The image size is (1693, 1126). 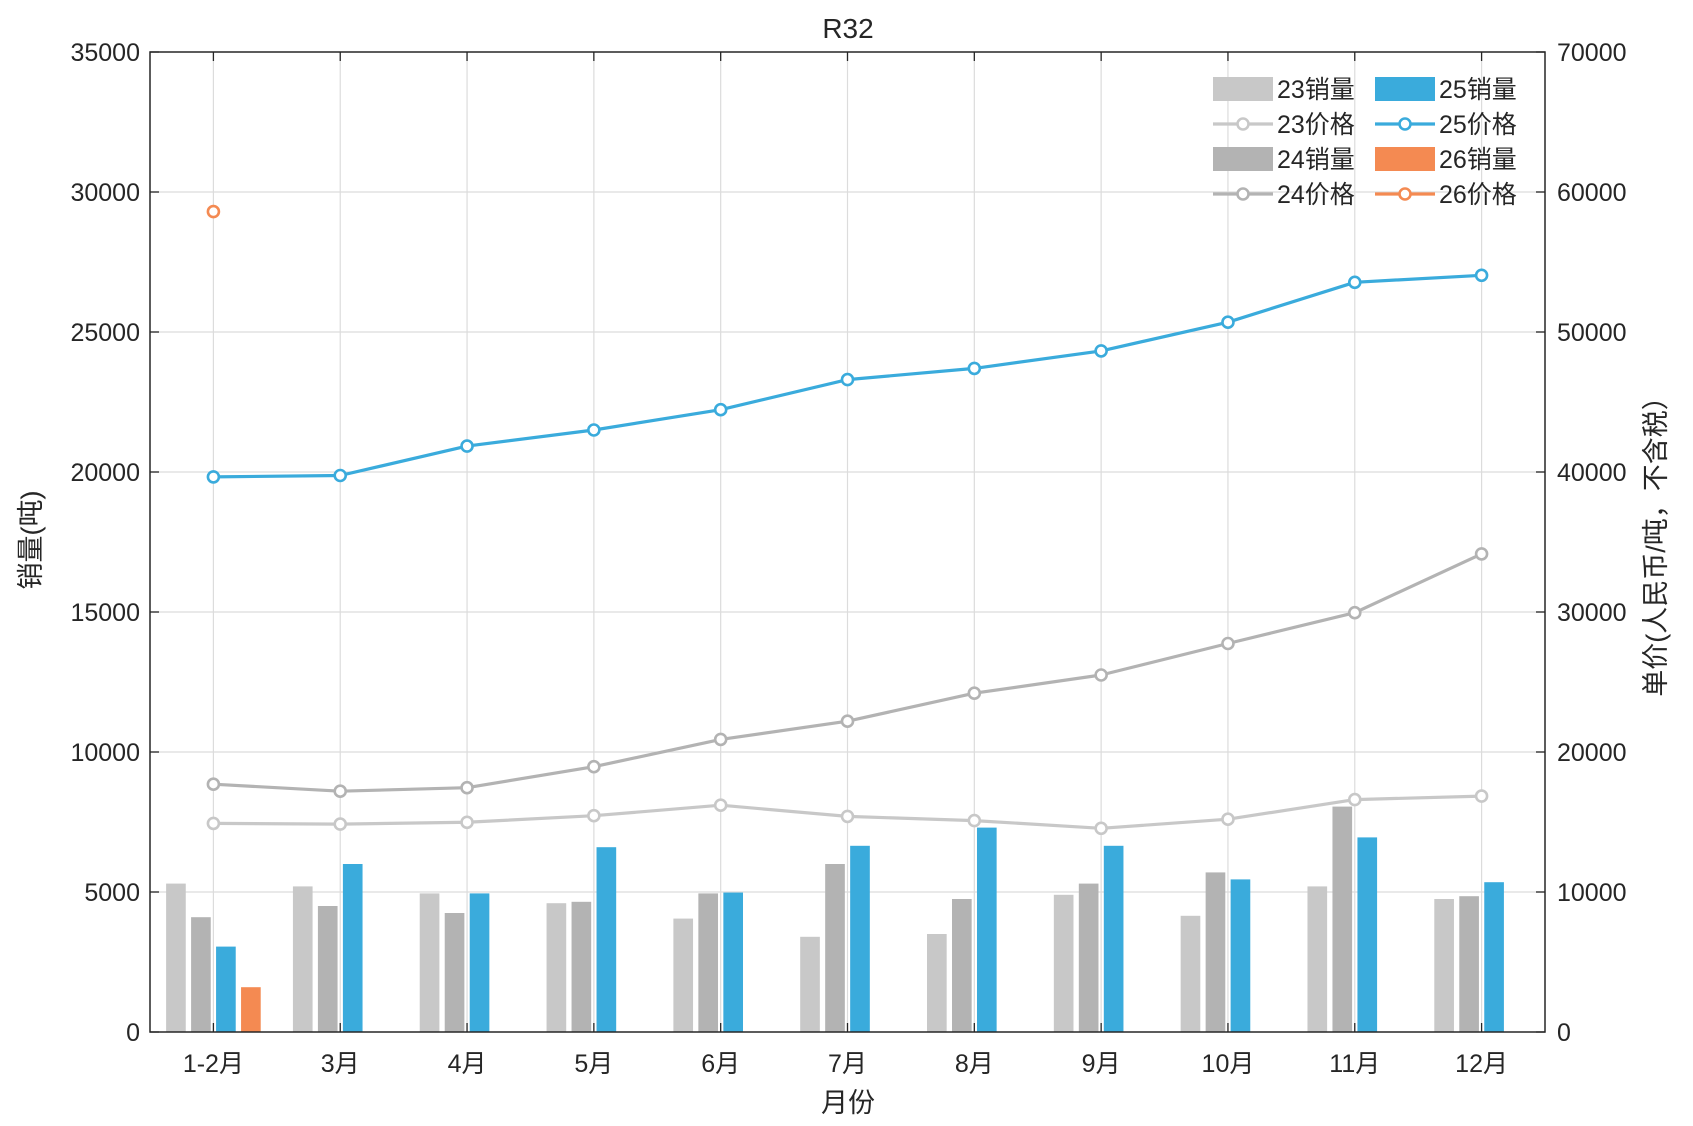 What do you see at coordinates (974, 693) in the screenshot?
I see `point-24价格-8月` at bounding box center [974, 693].